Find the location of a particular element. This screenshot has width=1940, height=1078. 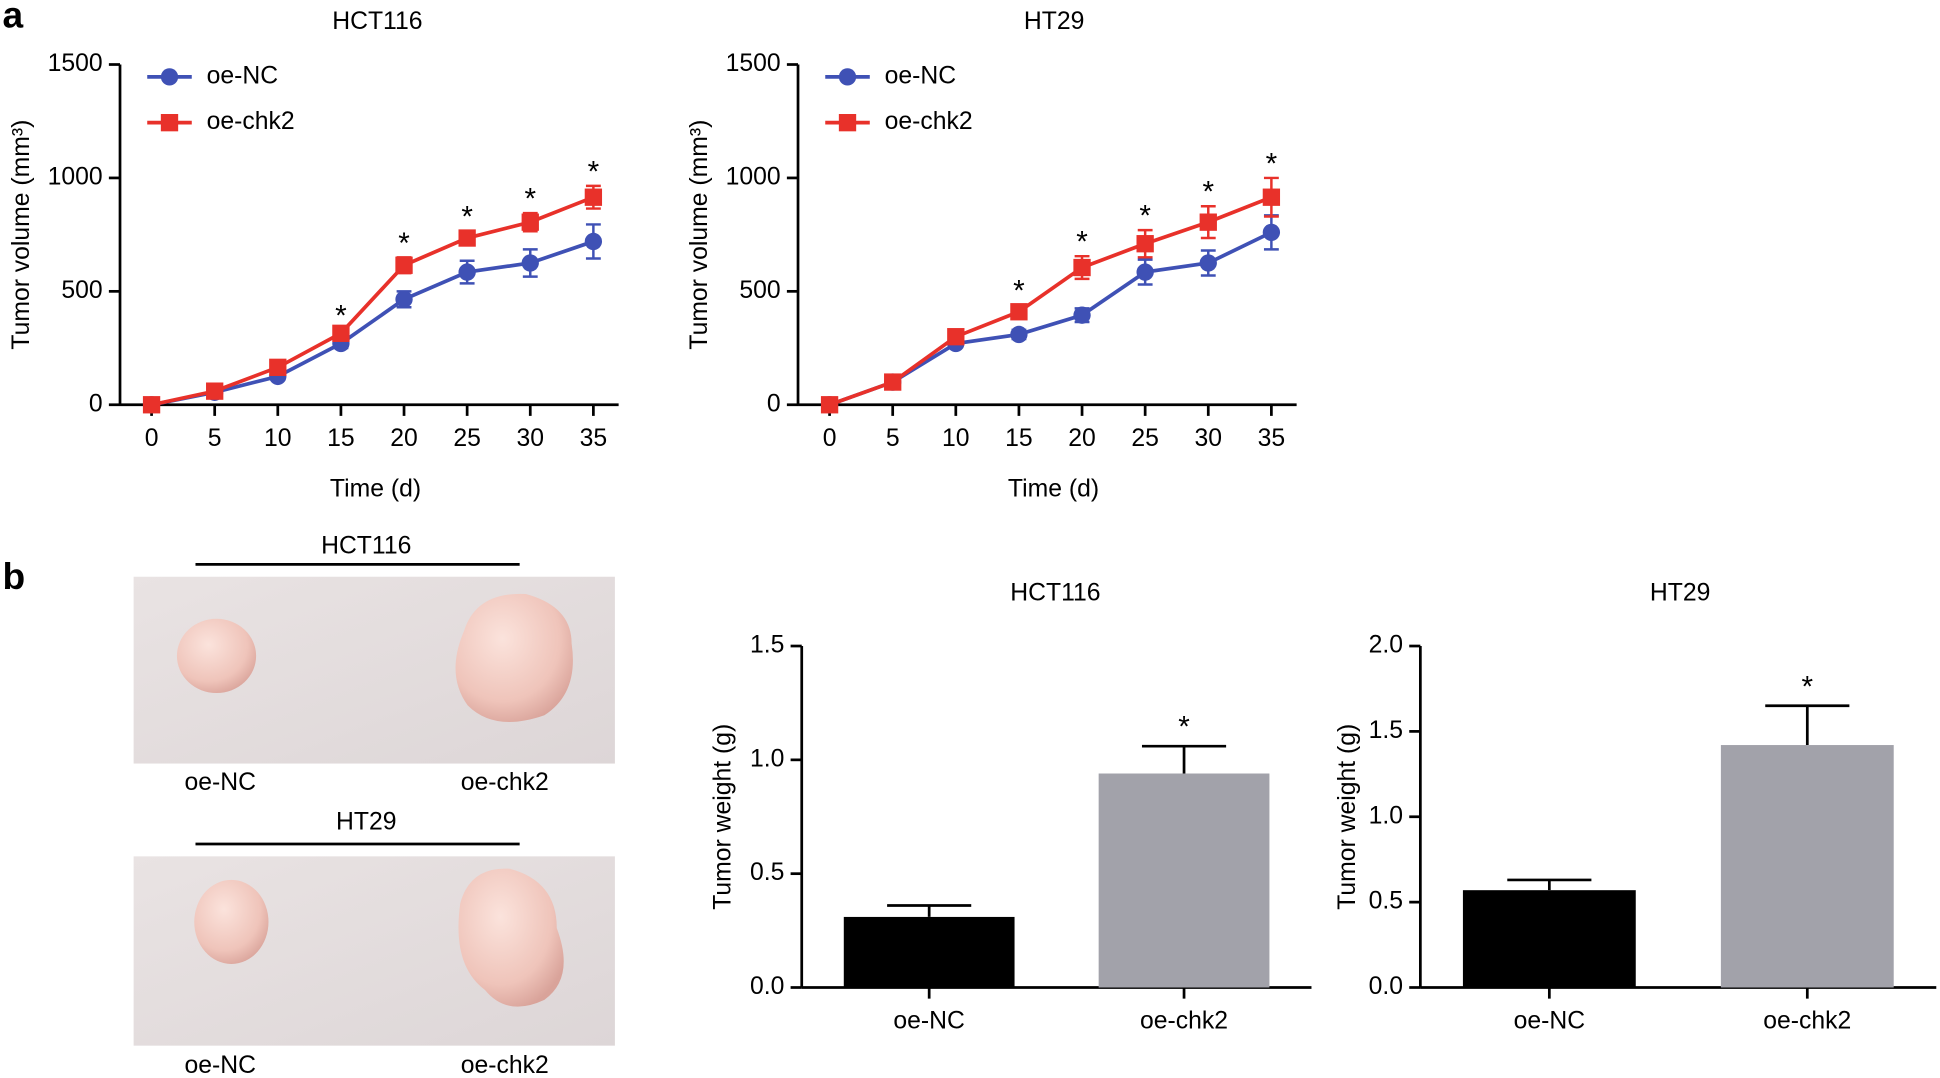

x-tick-label: 30 is located at coordinates (1209, 438).